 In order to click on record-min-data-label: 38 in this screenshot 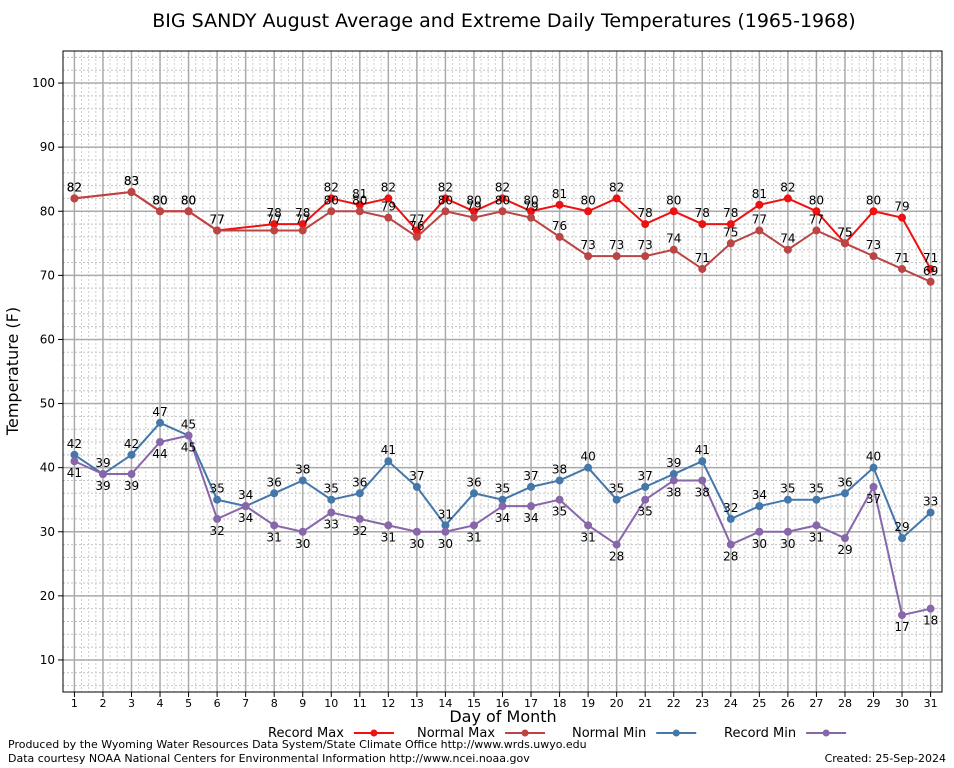, I will do `click(702, 492)`.